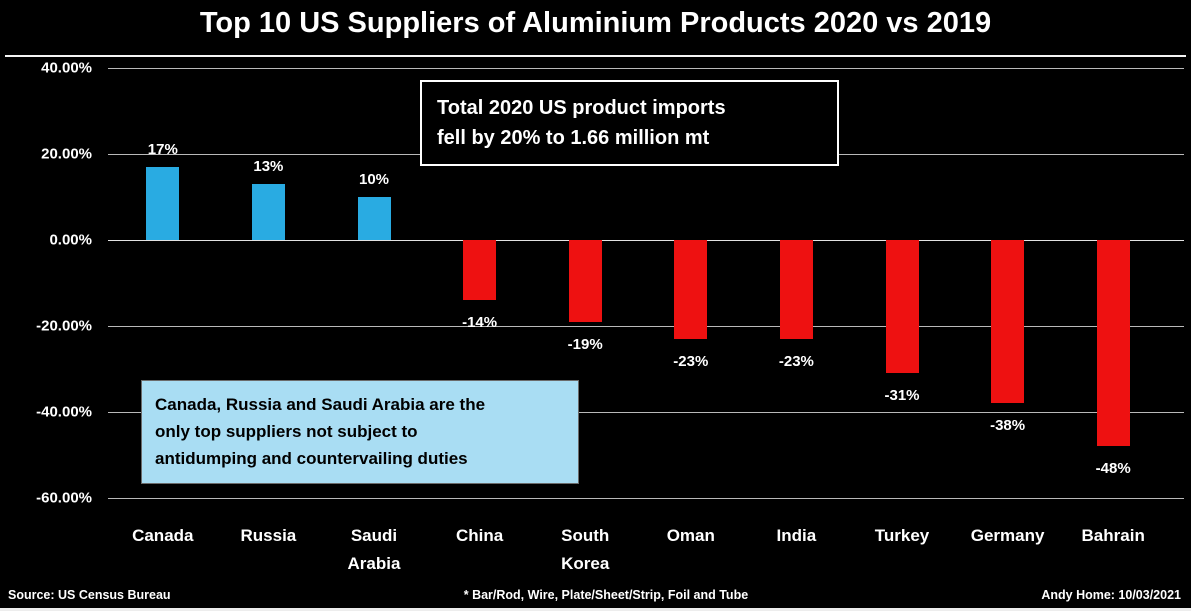  Describe the element at coordinates (646, 498) in the screenshot. I see `gridline--60` at that location.